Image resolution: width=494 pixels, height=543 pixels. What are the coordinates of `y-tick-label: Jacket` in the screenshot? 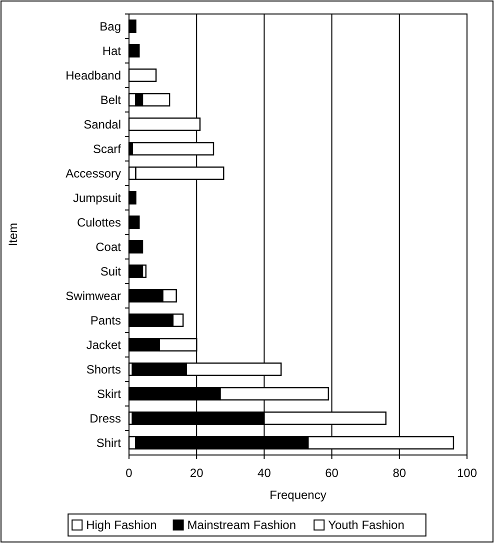 It's located at (104, 345).